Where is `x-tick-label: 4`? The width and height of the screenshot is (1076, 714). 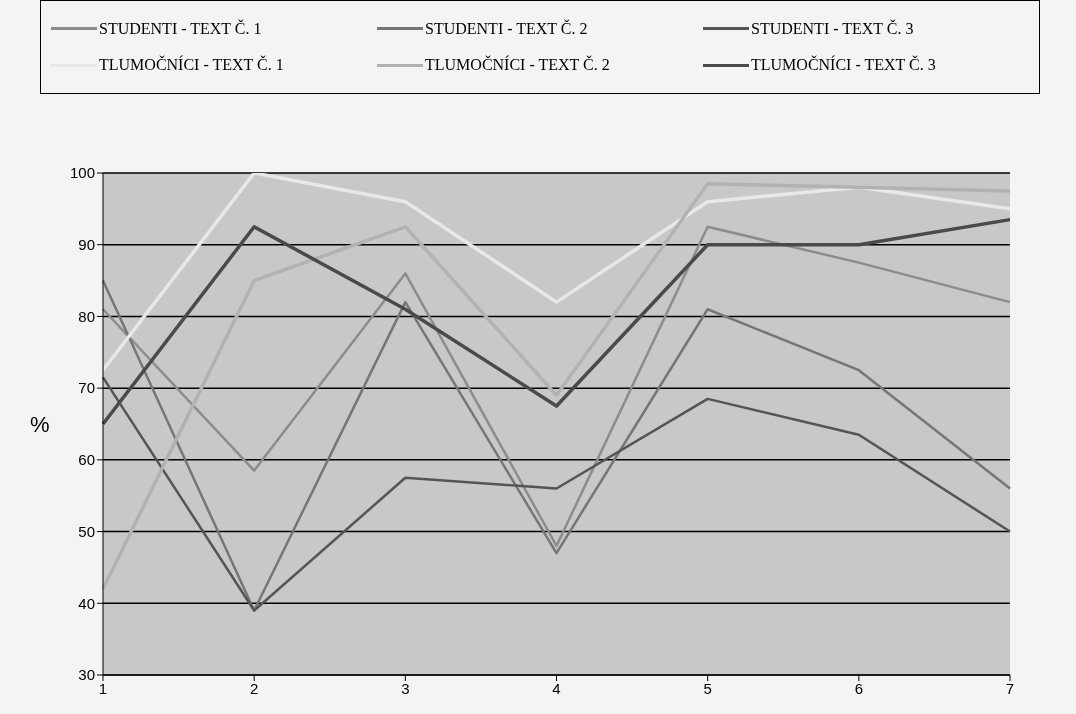 x-tick-label: 4 is located at coordinates (556, 688).